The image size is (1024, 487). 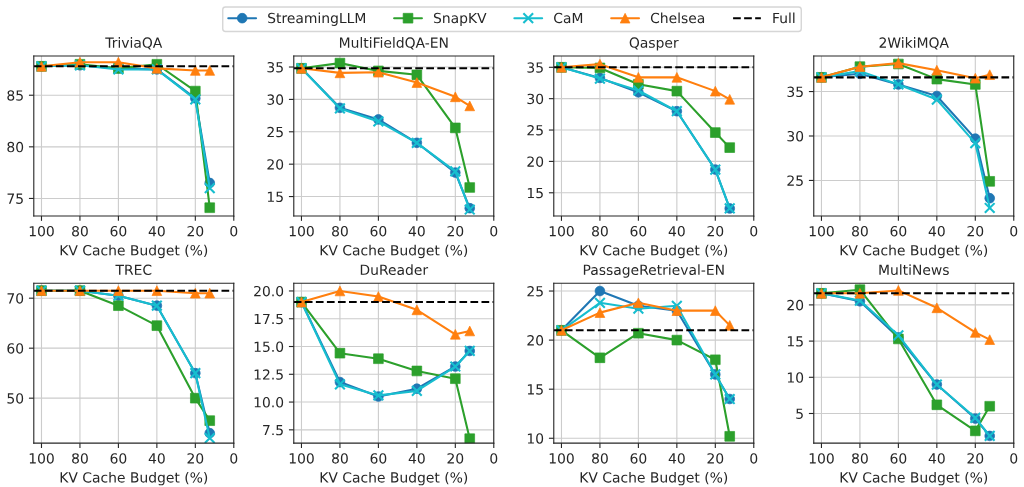 What do you see at coordinates (15, 298) in the screenshot?
I see `y-tick-label: 70` at bounding box center [15, 298].